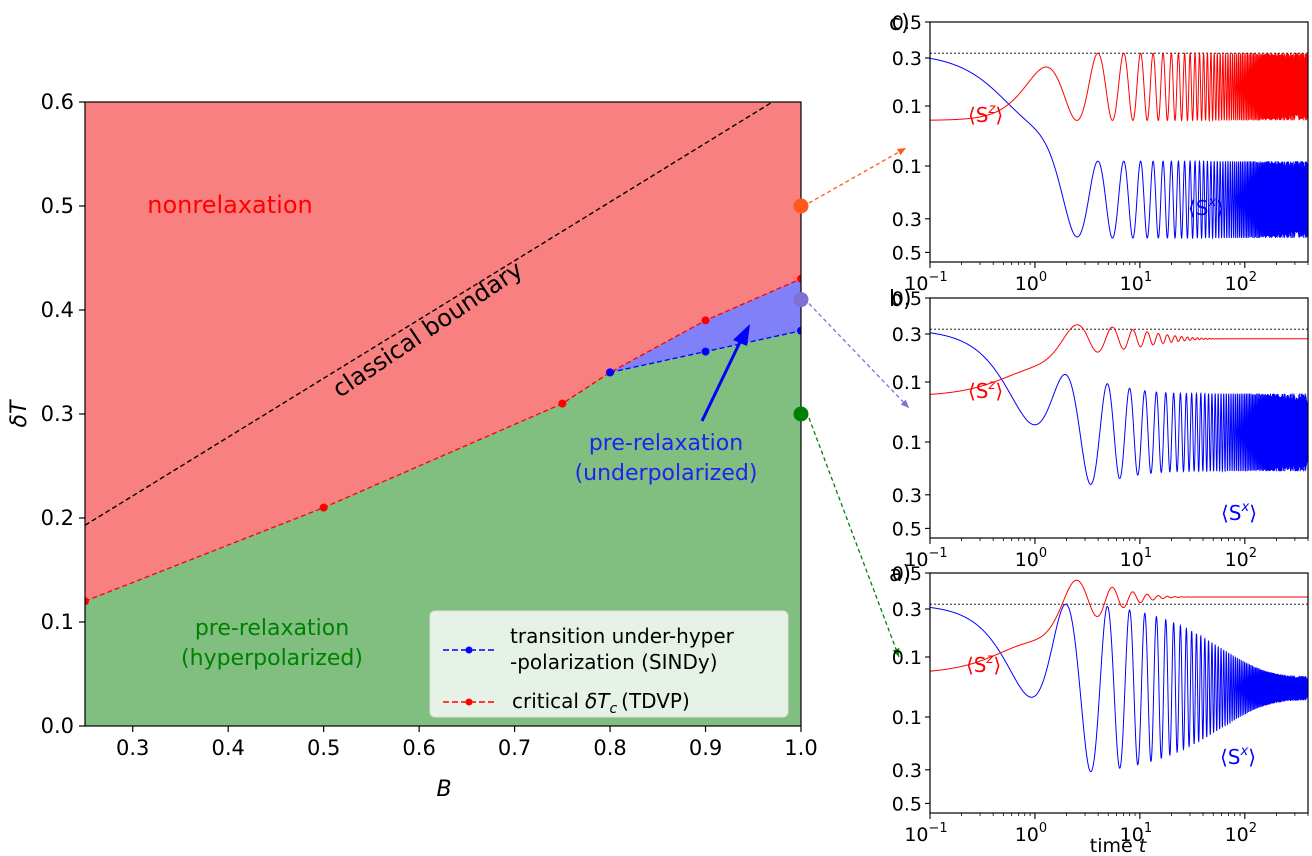 The width and height of the screenshot is (1312, 856). What do you see at coordinates (983, 664) in the screenshot?
I see `inset-a-sz-label: ⟨Sz⟩` at bounding box center [983, 664].